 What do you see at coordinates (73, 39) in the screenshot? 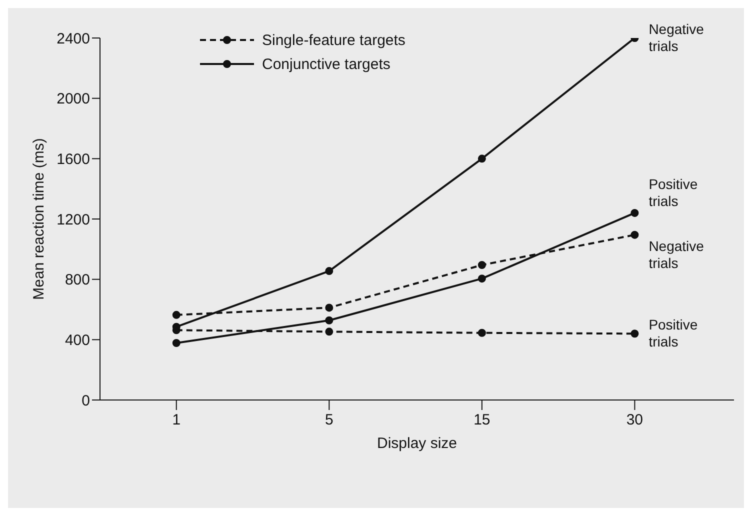
I see `y-tick-label: 2400` at bounding box center [73, 39].